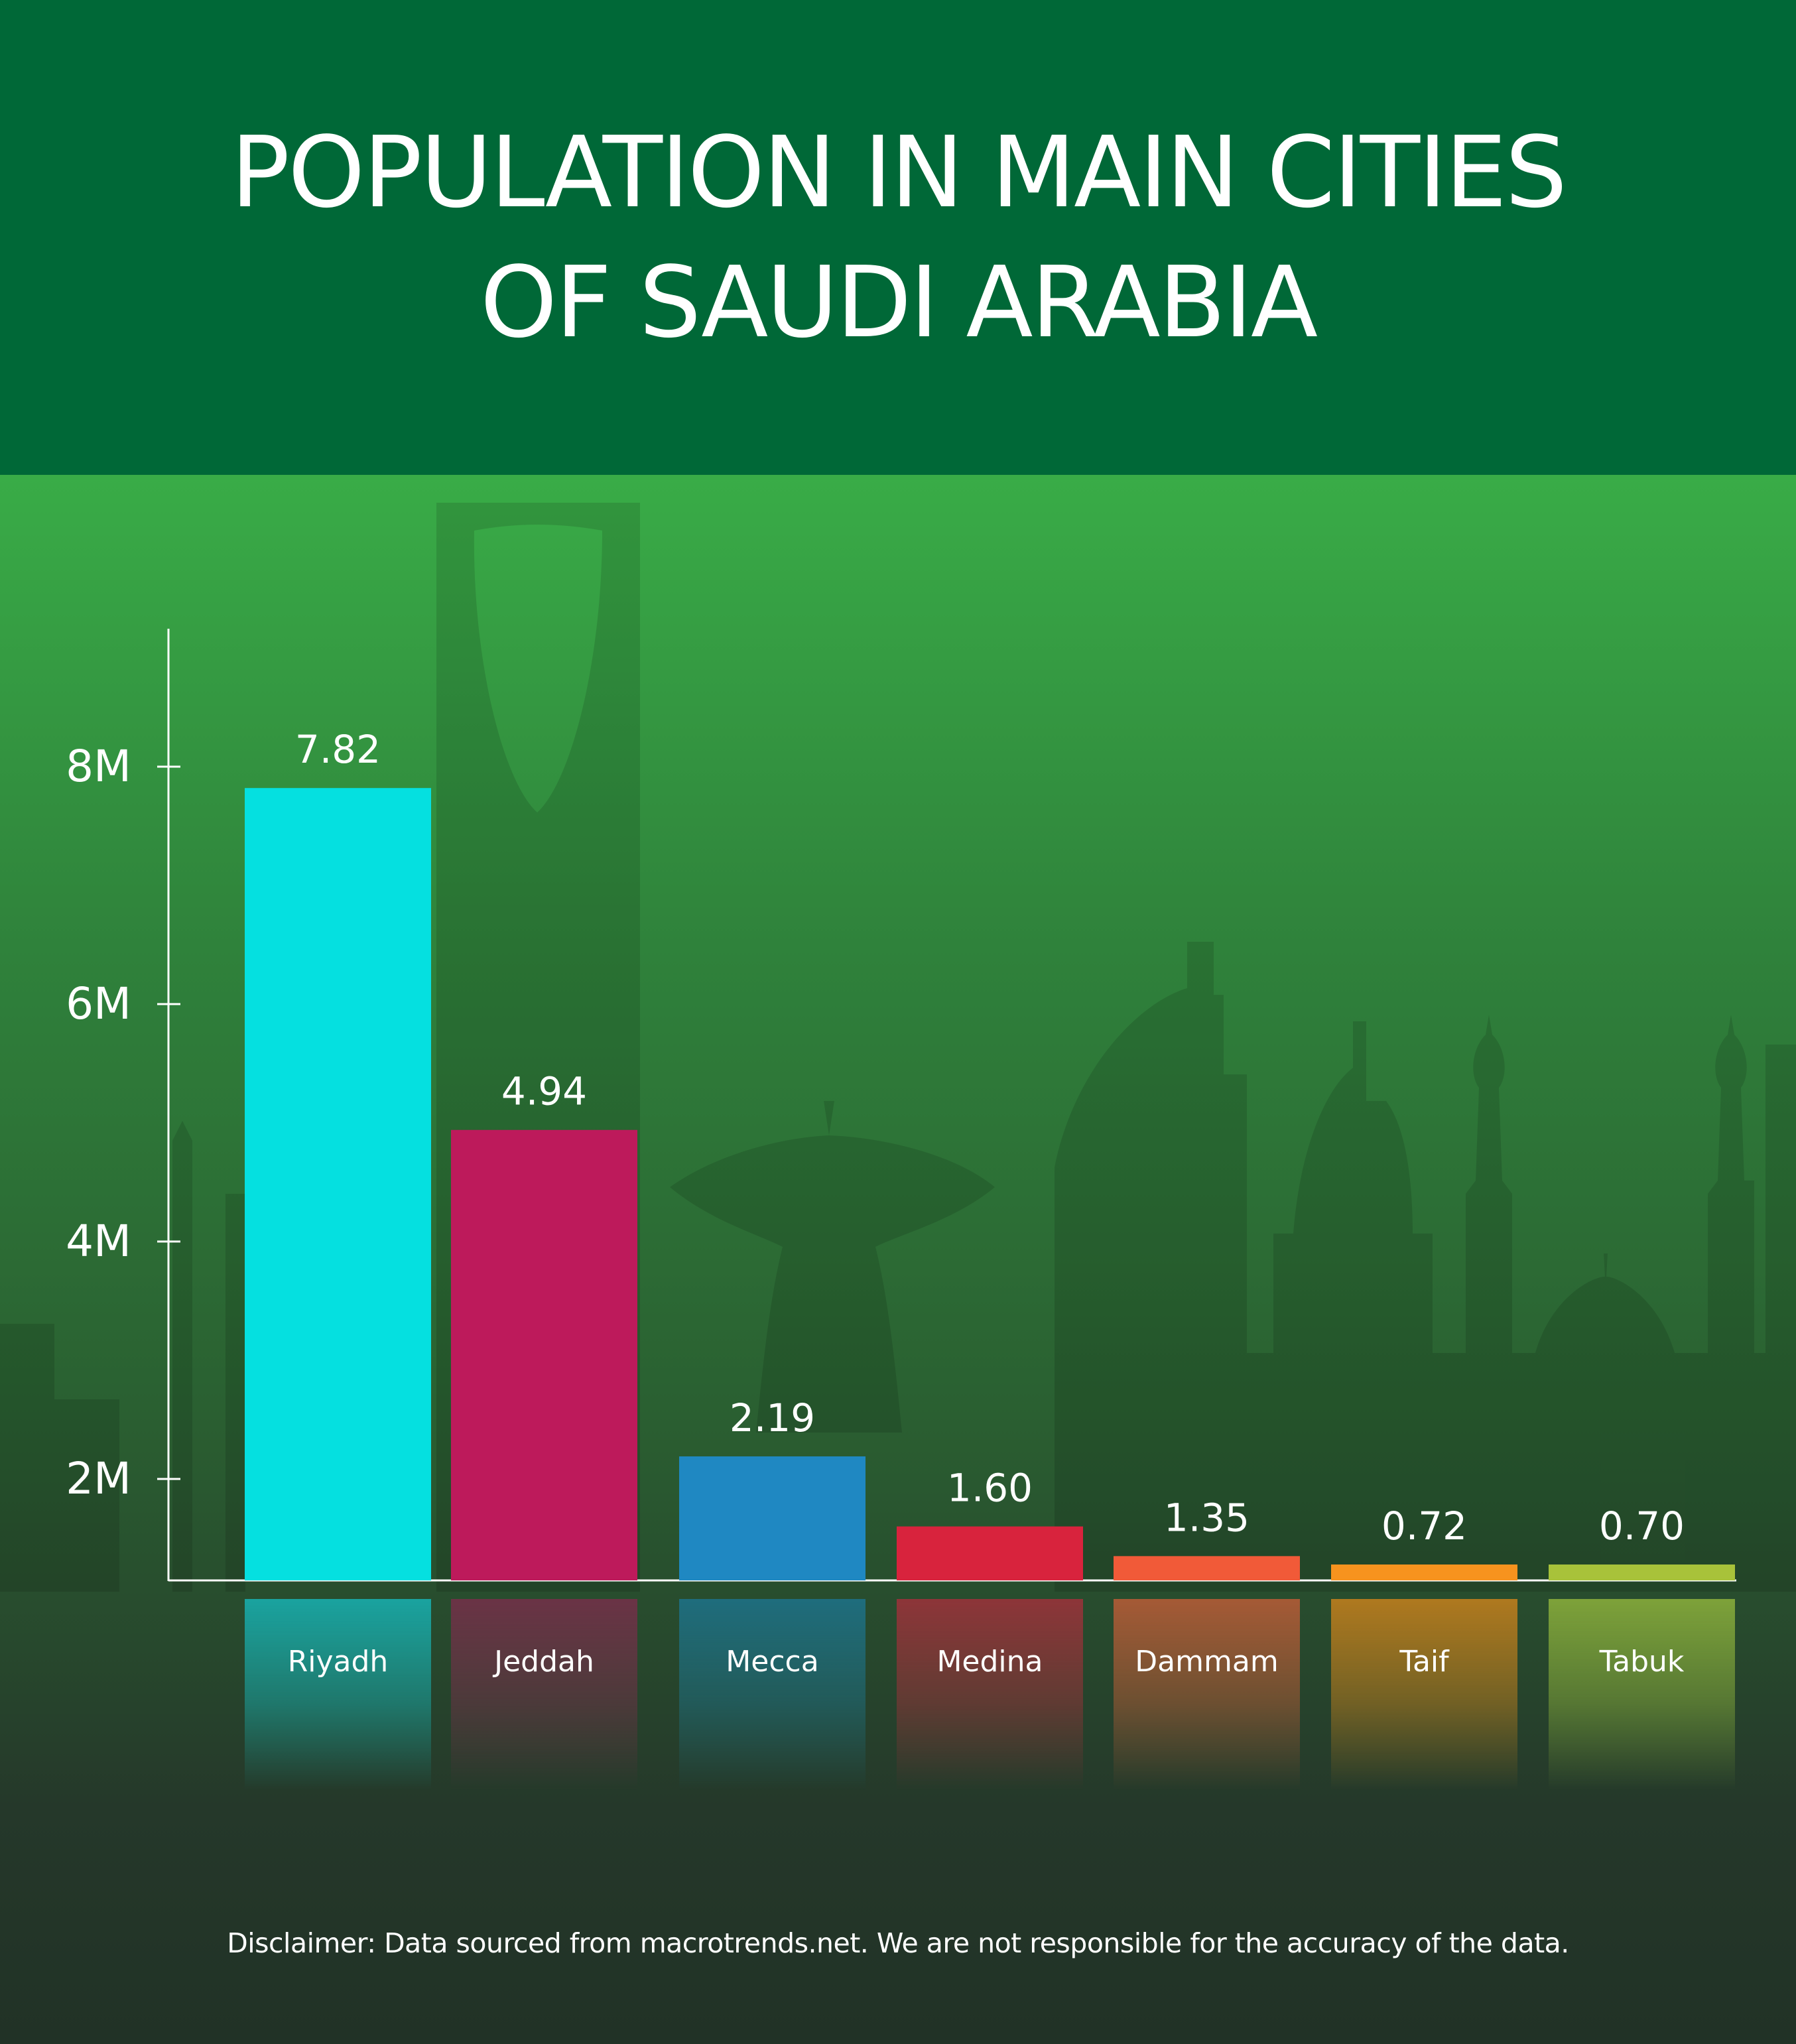 The width and height of the screenshot is (1796, 2044). I want to click on category-label: Mecca, so click(772, 1662).